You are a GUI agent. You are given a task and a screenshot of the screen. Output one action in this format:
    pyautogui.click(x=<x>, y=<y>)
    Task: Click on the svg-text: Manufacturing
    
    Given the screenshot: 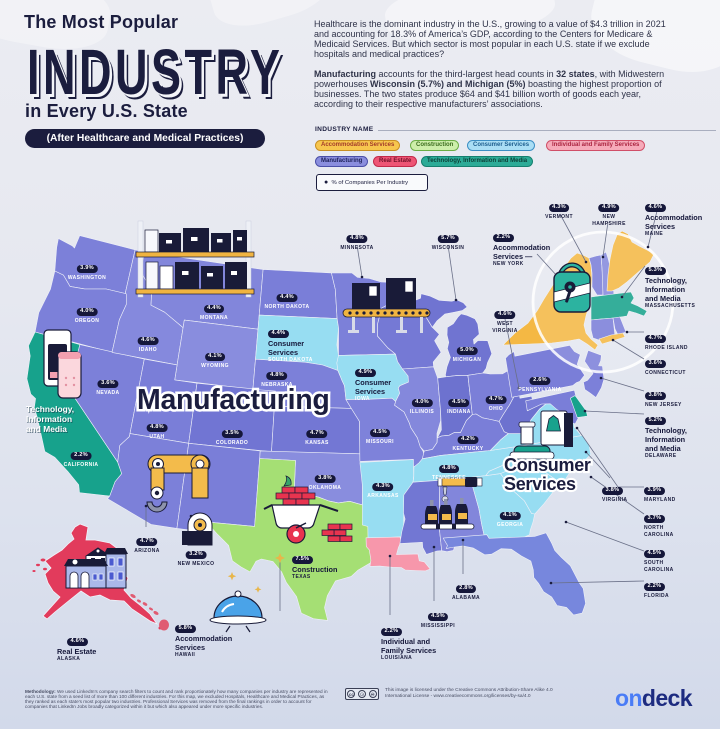 What is the action you would take?
    pyautogui.click(x=233, y=400)
    